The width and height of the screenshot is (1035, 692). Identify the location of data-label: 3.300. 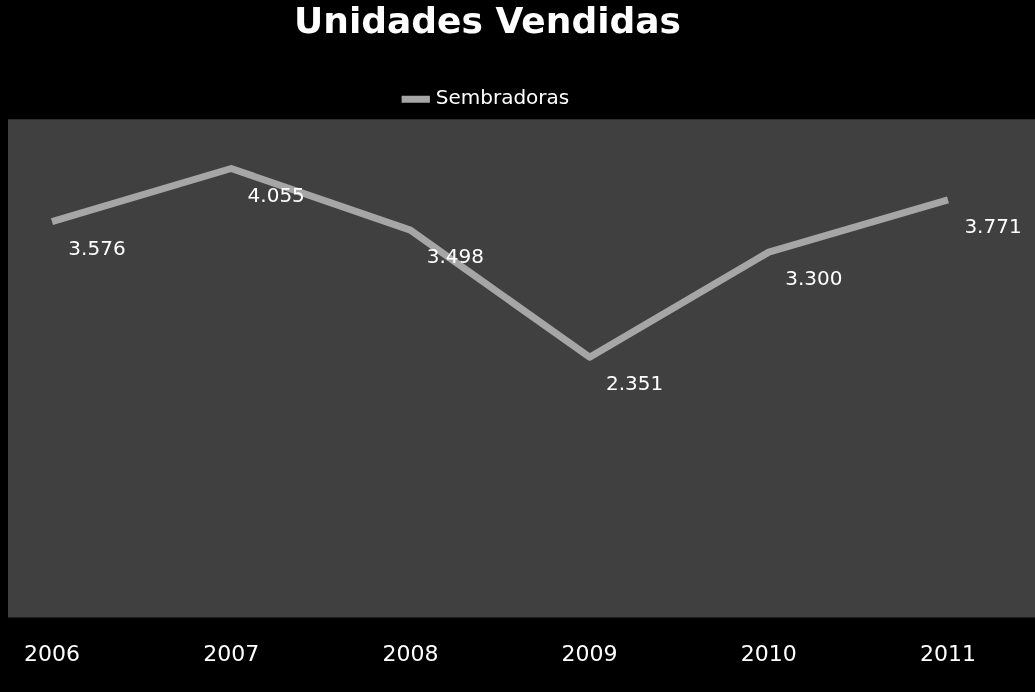
(814, 278).